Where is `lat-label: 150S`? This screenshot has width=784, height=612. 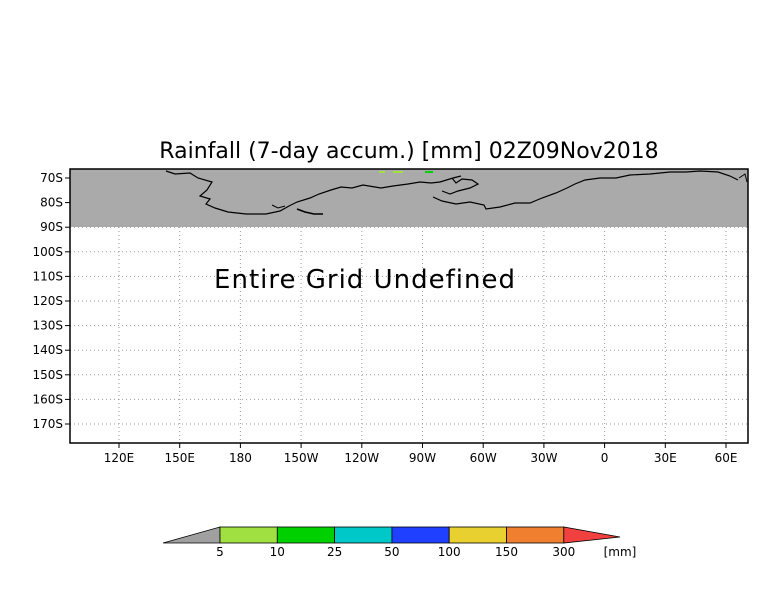
lat-label: 150S is located at coordinates (47, 375).